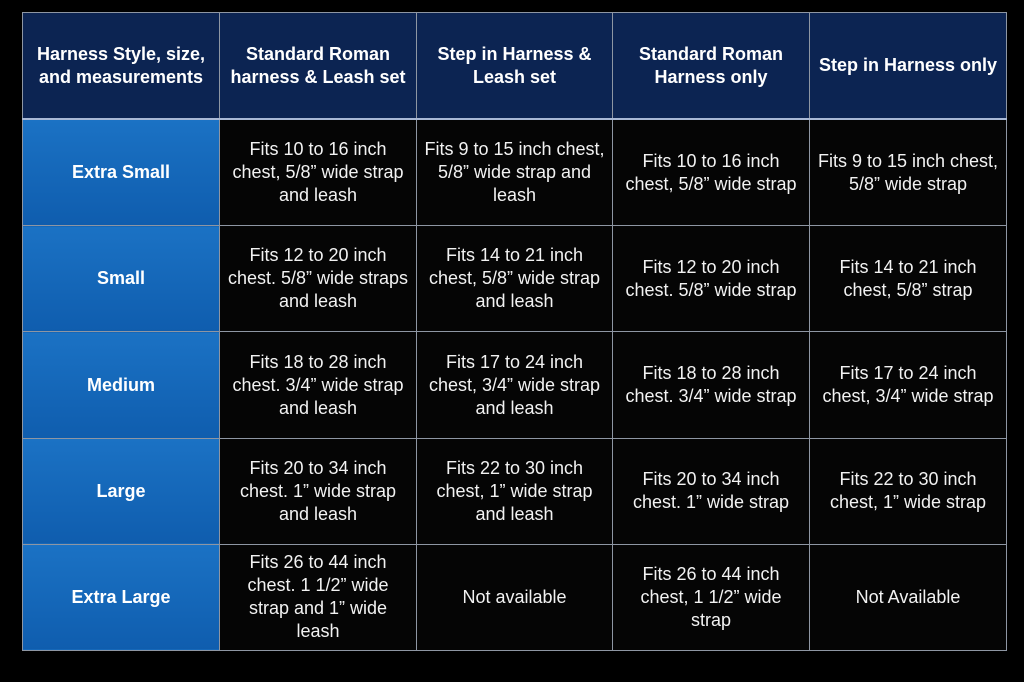  Describe the element at coordinates (711, 491) in the screenshot. I see `table-cell: Fits 20 to 34 inch chest. 1” wide strap` at that location.